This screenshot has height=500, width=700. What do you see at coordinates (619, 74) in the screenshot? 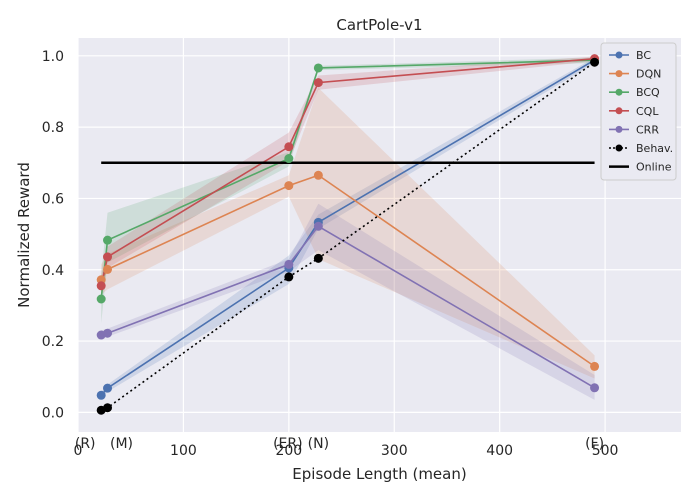
I see `legend-marker-dqn` at bounding box center [619, 74].